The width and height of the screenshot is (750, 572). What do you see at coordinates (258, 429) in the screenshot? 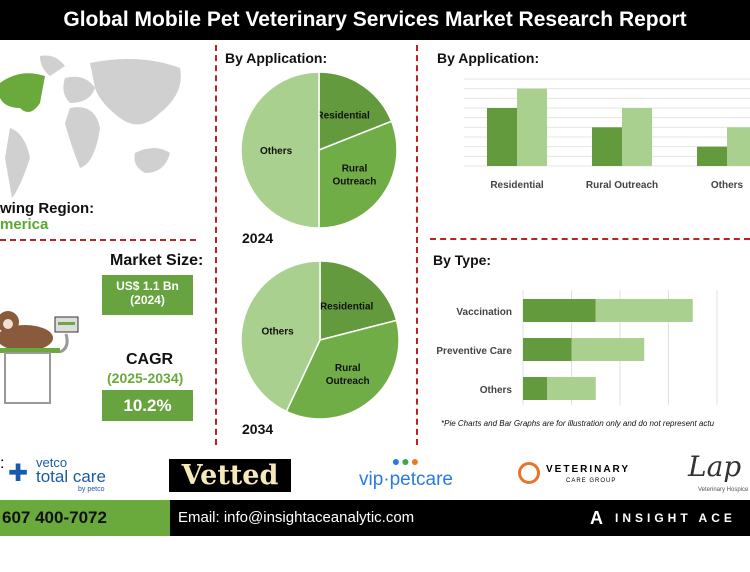
I see `pie-year-2034: 2034` at bounding box center [258, 429].